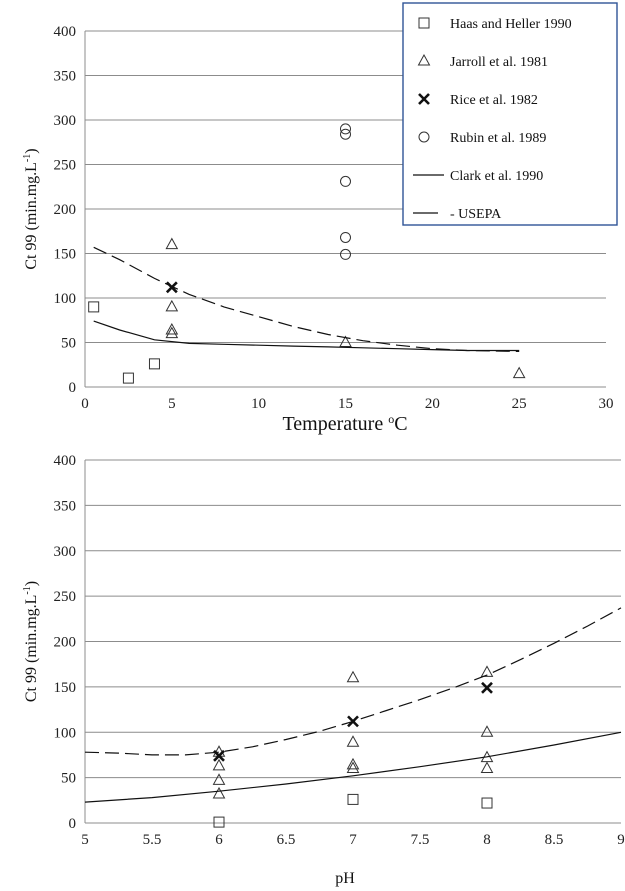 This screenshot has height=891, width=625. What do you see at coordinates (476, 214) in the screenshot?
I see `legend-usepa-label: - USEPA` at bounding box center [476, 214].